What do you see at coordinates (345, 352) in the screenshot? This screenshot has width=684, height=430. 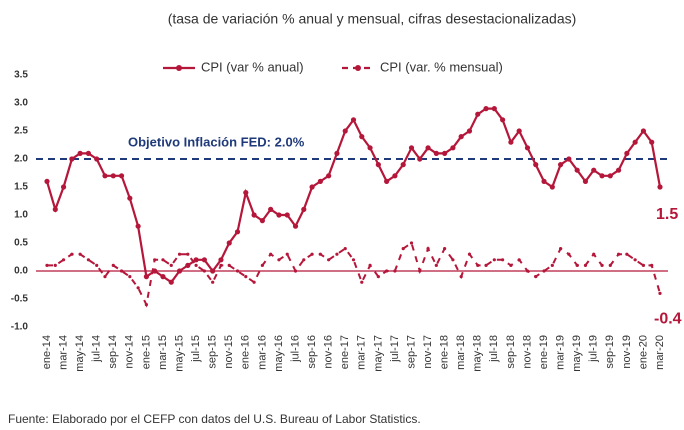 I see `x-tick-label: ene-17` at bounding box center [345, 352].